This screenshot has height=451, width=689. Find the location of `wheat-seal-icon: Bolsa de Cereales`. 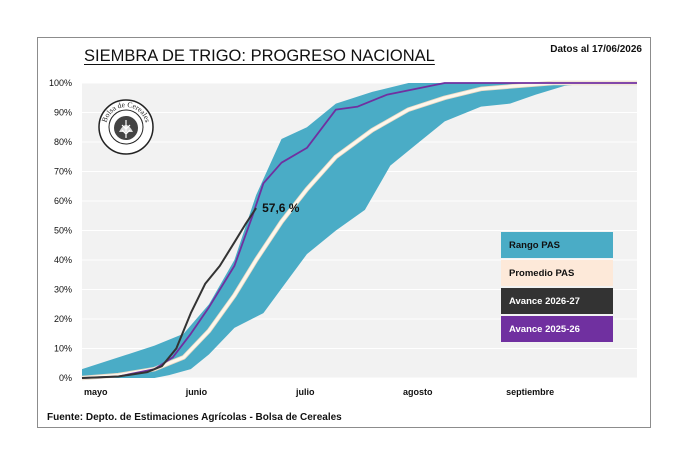

wheat-seal-icon: Bolsa de Cereales is located at coordinates (126, 127).